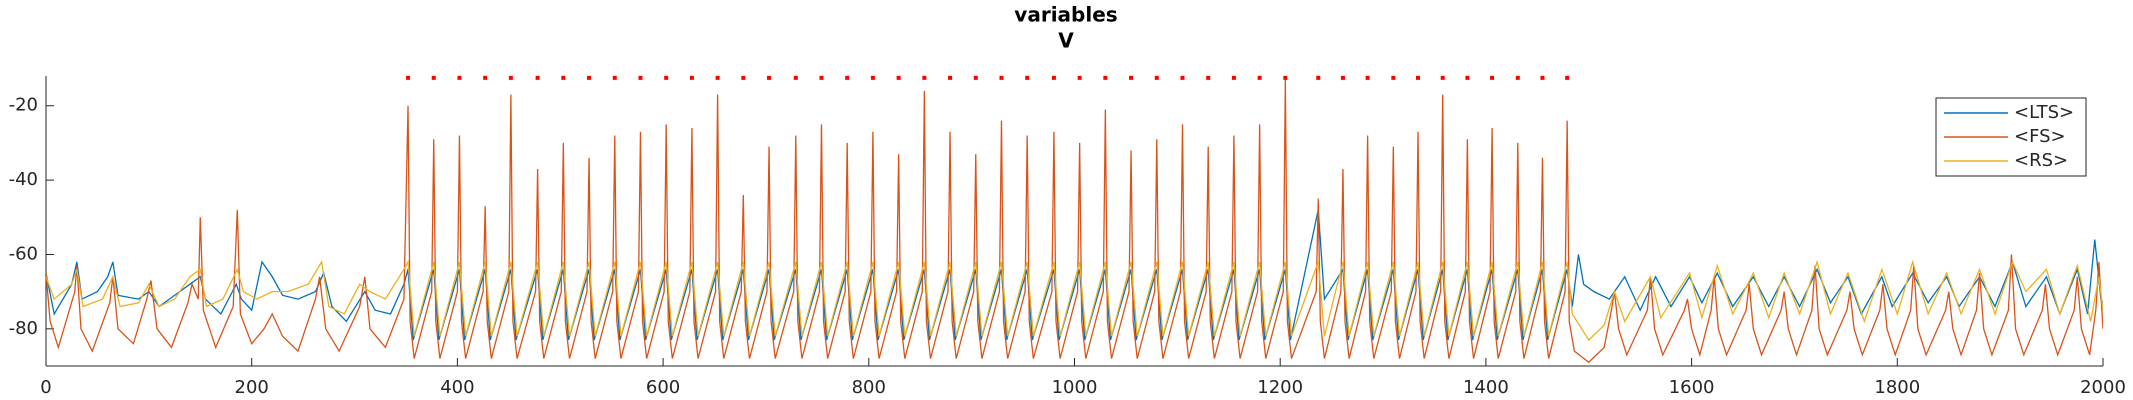  I want to click on x-tick-label: 2000, so click(2103, 387).